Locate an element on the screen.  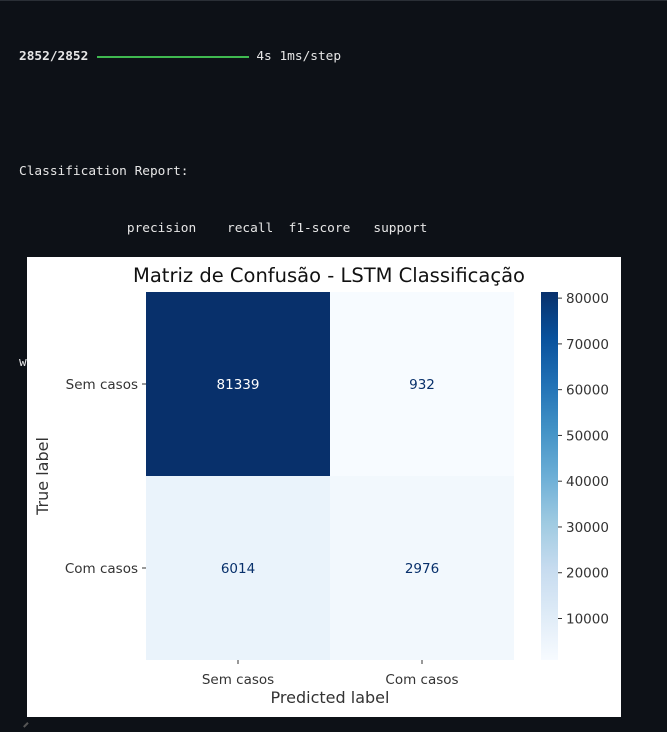
top-divider is located at coordinates (333, 0).